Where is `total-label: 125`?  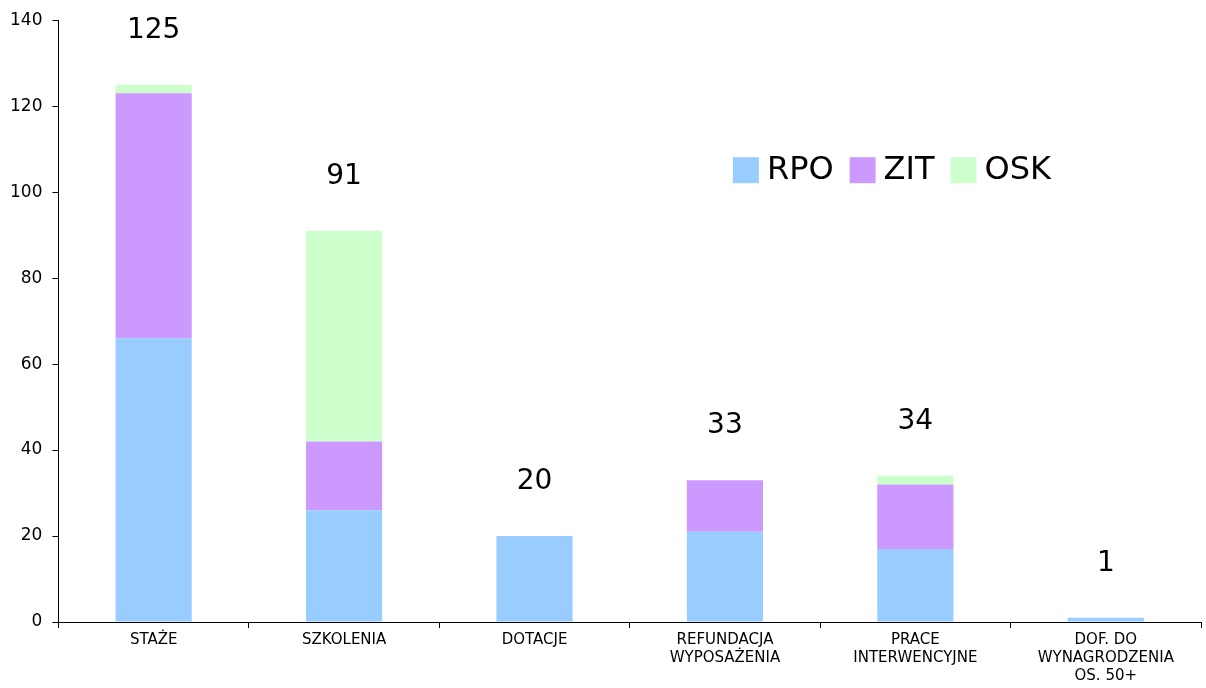
total-label: 125 is located at coordinates (153, 28).